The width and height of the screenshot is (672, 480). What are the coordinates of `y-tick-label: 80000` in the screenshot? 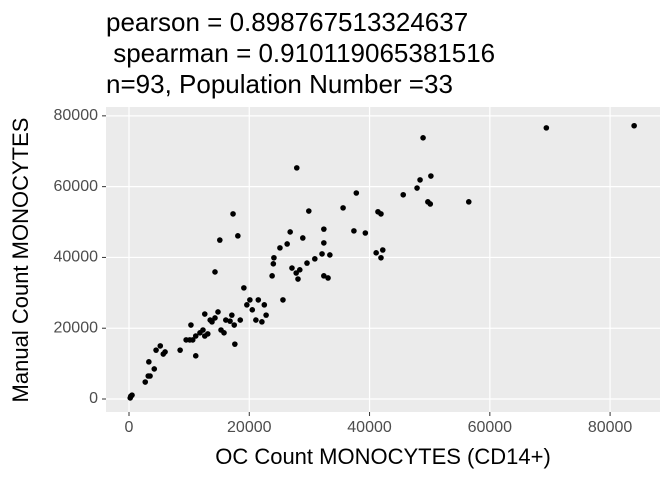 It's located at (76, 115).